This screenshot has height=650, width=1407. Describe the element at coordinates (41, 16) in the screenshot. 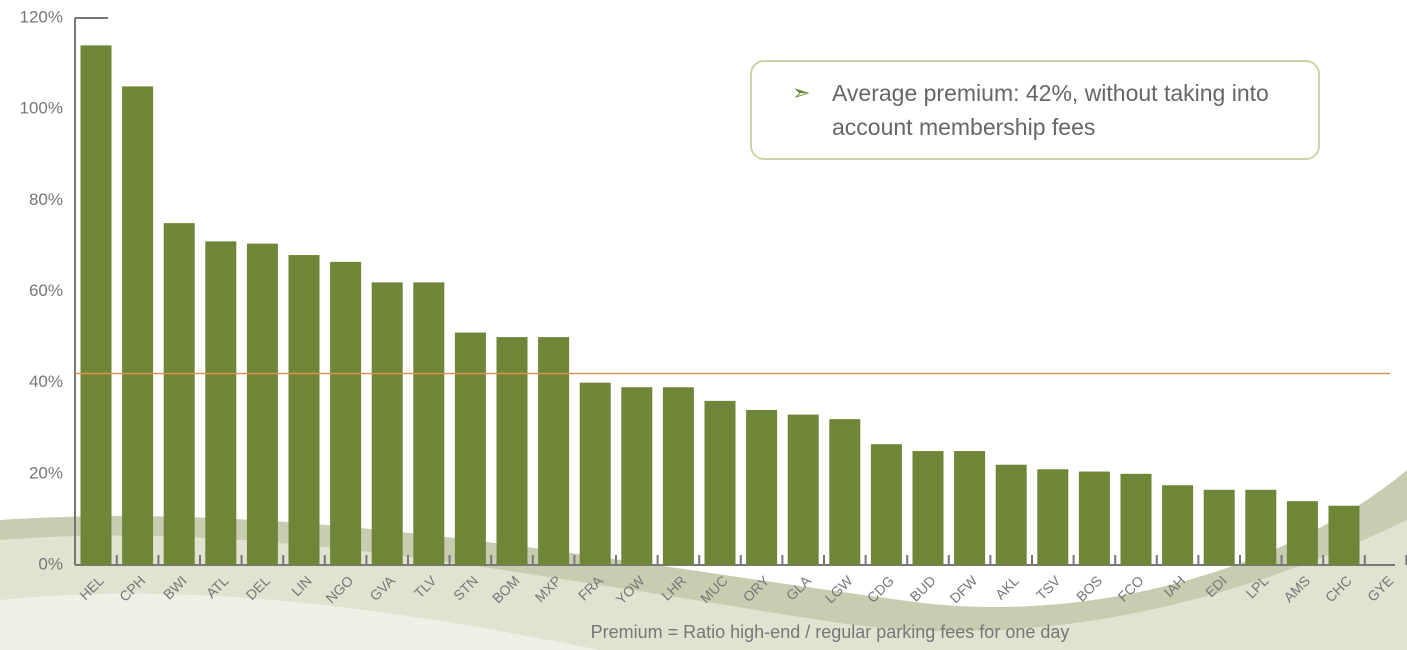

I see `y-tick-label: 120%` at that location.